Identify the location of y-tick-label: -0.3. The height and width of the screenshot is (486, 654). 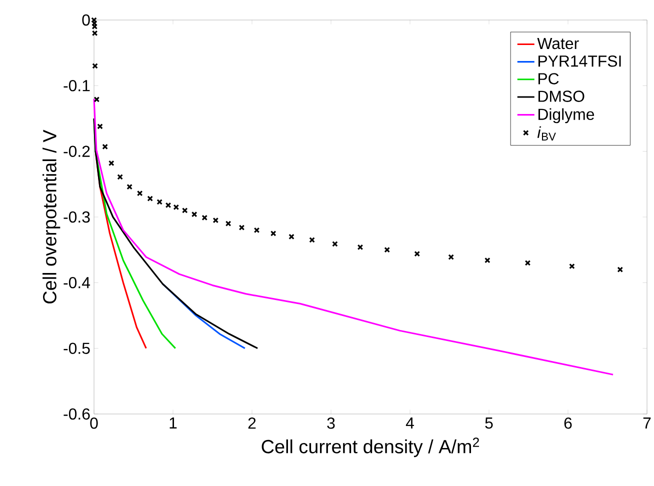
(77, 217).